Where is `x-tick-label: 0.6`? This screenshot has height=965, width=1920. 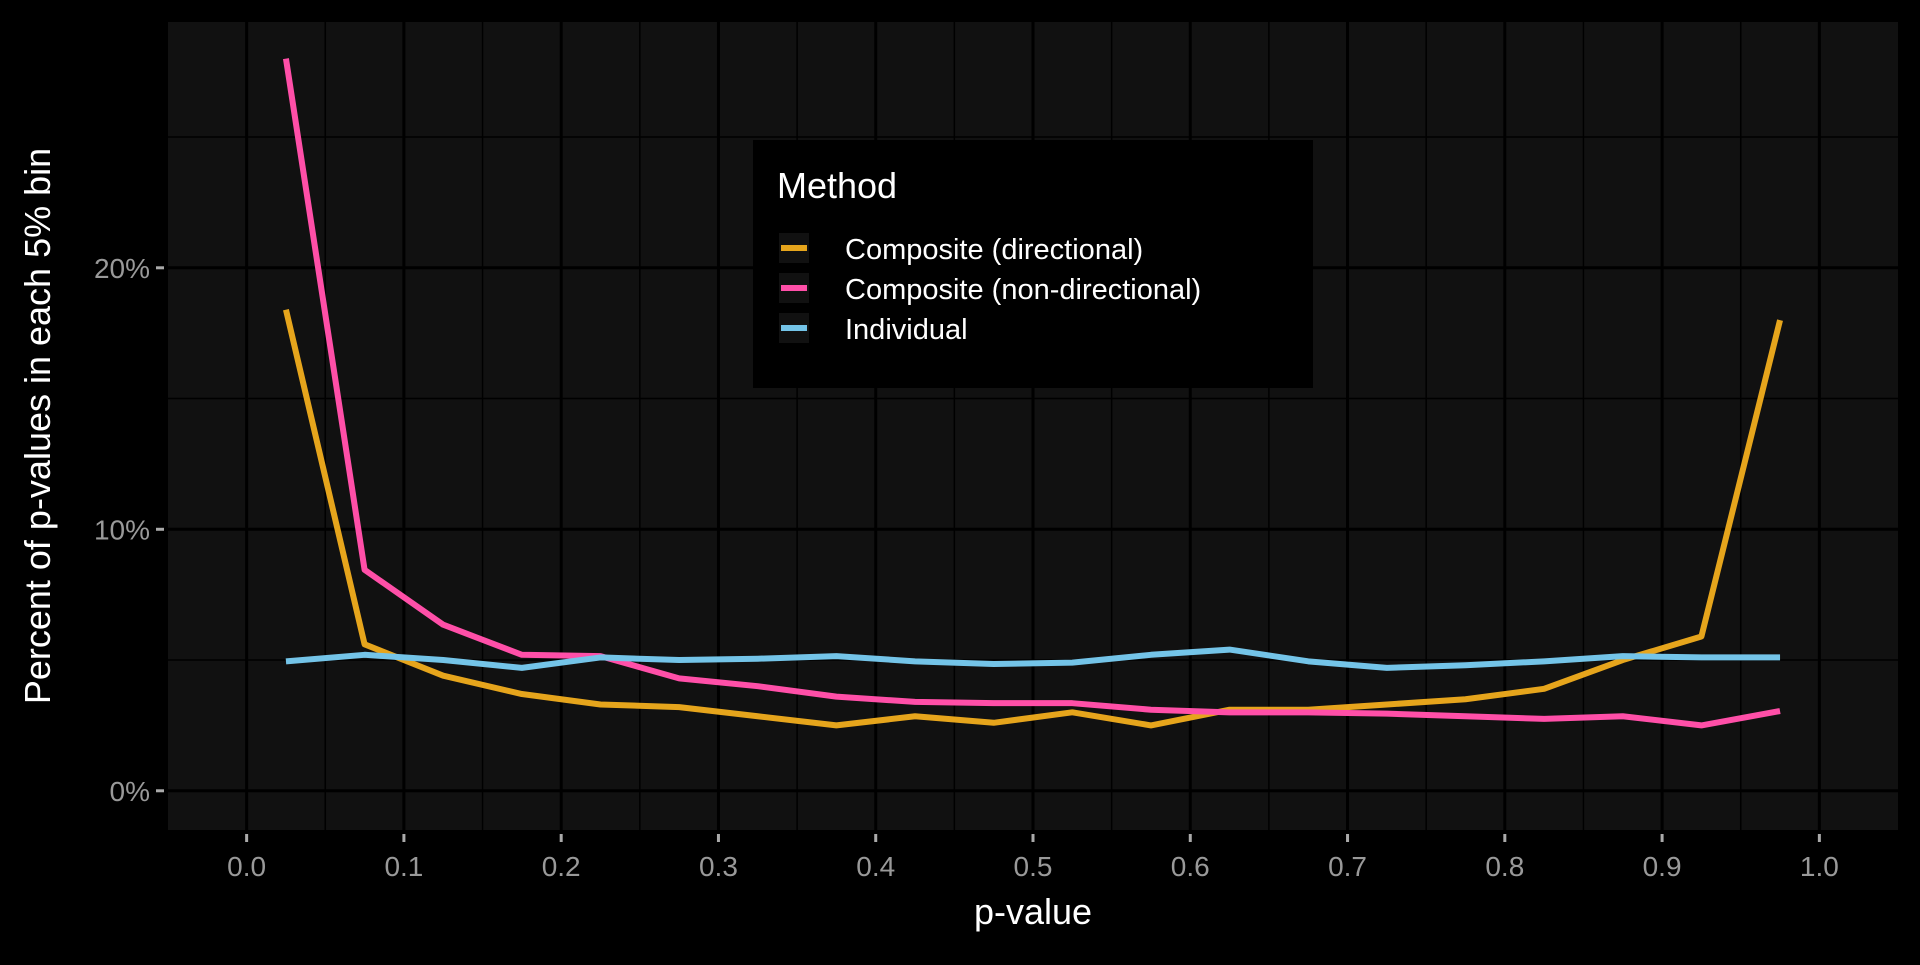
x-tick-label: 0.6 is located at coordinates (1190, 866).